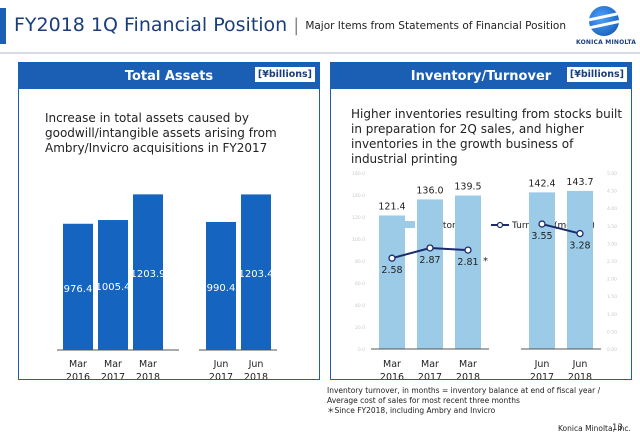  Describe the element at coordinates (612, 297) in the screenshot. I see `y-right-tick-label: 1.50` at that location.